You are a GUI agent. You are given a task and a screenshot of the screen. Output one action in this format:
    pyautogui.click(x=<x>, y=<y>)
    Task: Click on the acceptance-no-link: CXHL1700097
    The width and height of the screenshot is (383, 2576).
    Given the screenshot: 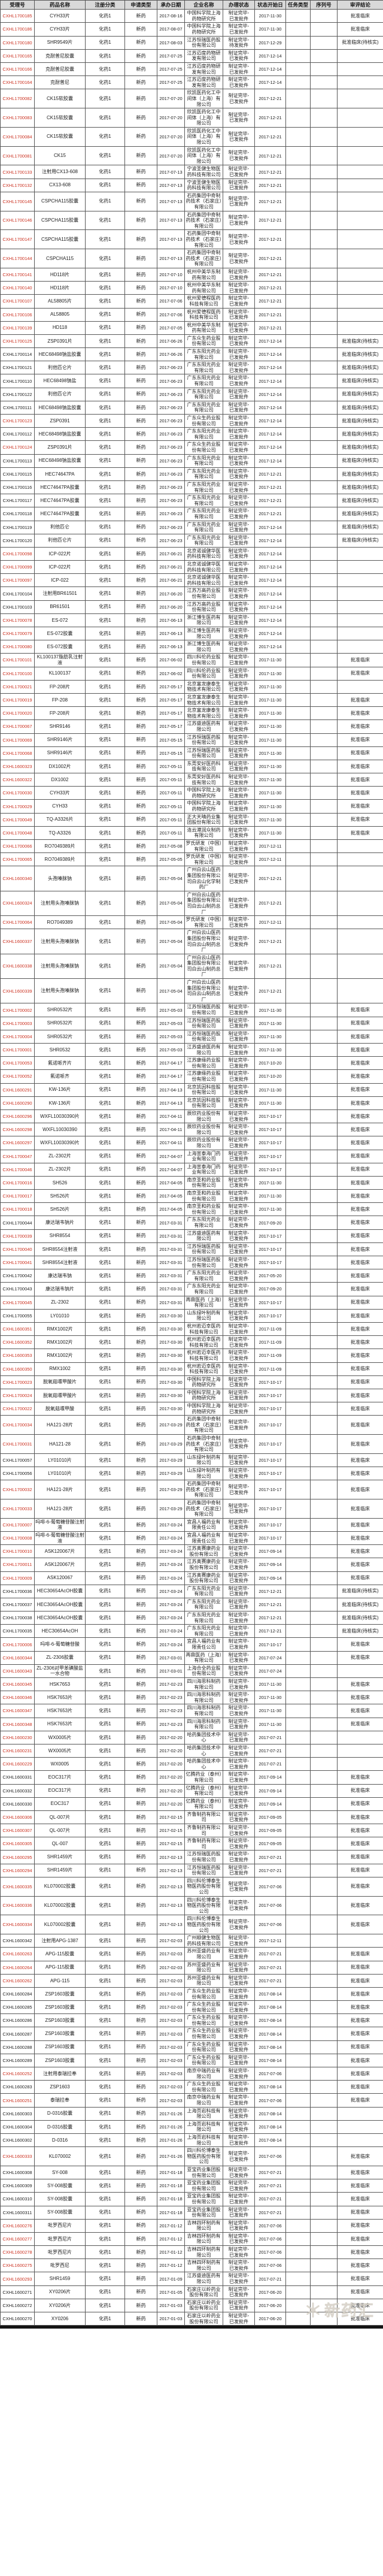 What is the action you would take?
    pyautogui.click(x=17, y=580)
    